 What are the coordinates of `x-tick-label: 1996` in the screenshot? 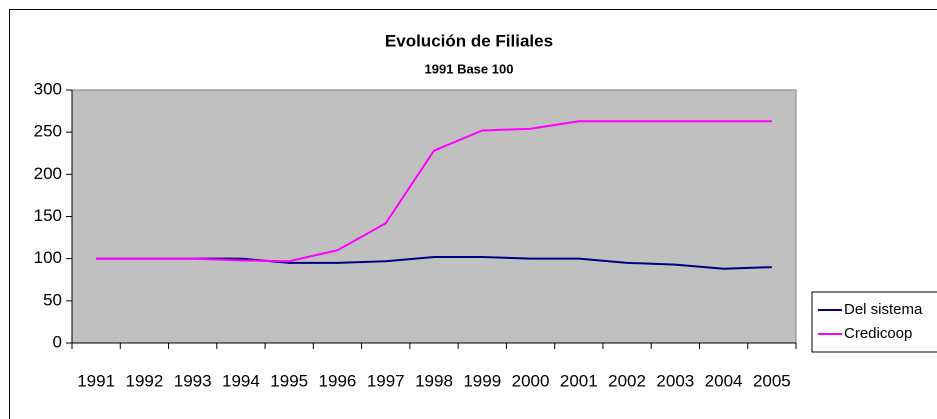 It's located at (338, 380).